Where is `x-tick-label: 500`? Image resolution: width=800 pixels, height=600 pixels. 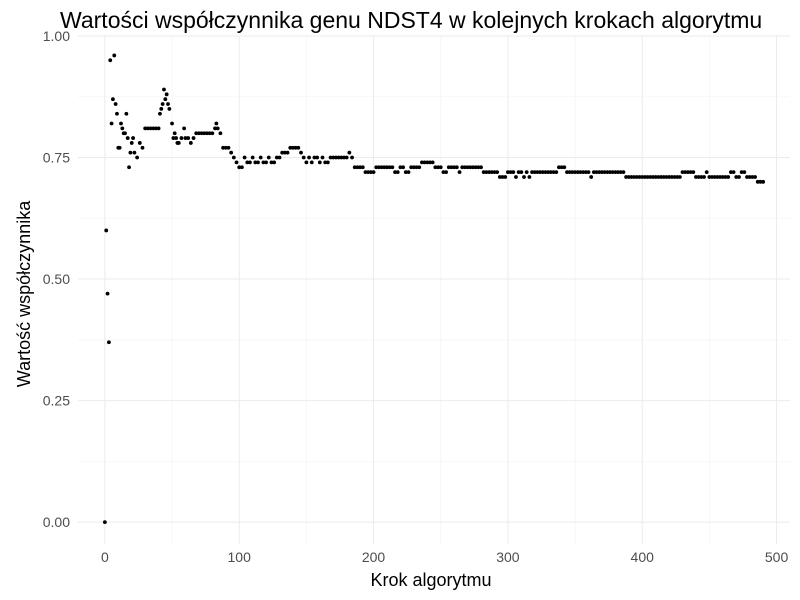
x-tick-label: 500 is located at coordinates (777, 557).